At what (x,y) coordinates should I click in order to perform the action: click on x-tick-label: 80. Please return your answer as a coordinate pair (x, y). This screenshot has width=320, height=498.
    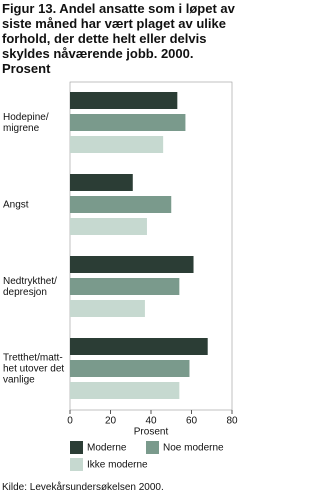
    Looking at the image, I should click on (232, 421).